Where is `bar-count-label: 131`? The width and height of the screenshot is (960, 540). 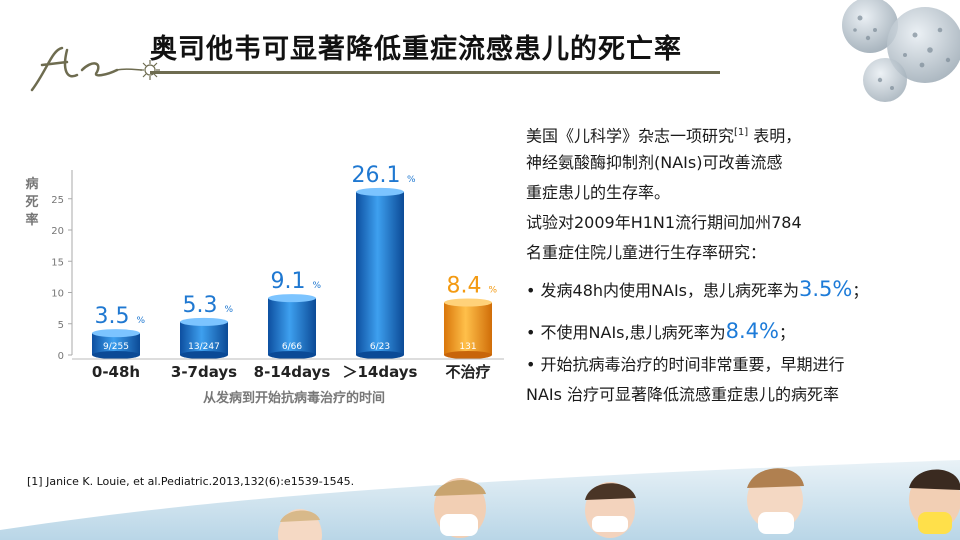
bar-count-label: 131 is located at coordinates (467, 347).